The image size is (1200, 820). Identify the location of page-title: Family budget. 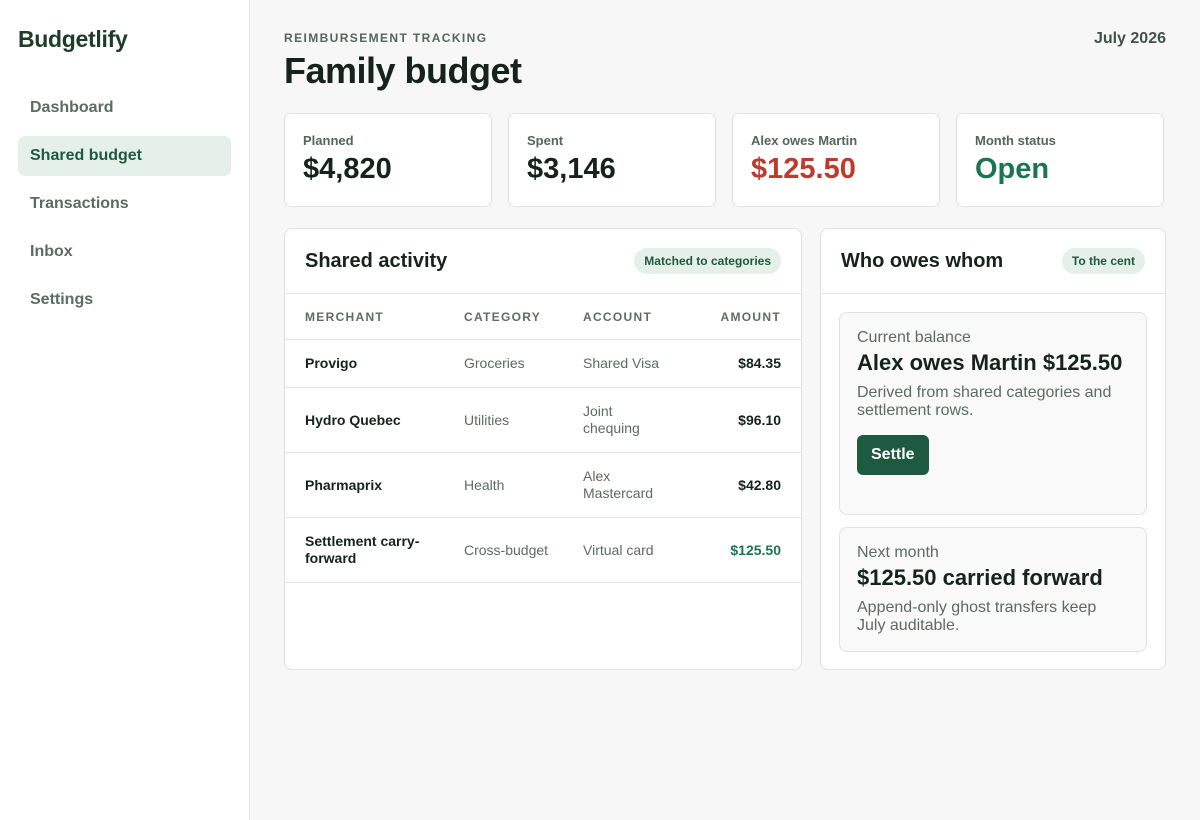
(403, 70).